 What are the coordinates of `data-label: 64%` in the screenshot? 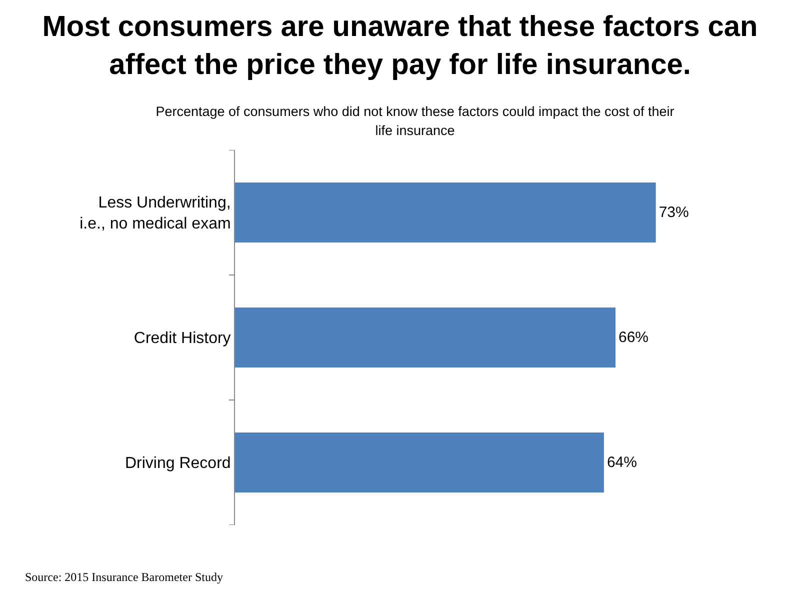 It's located at (621, 462).